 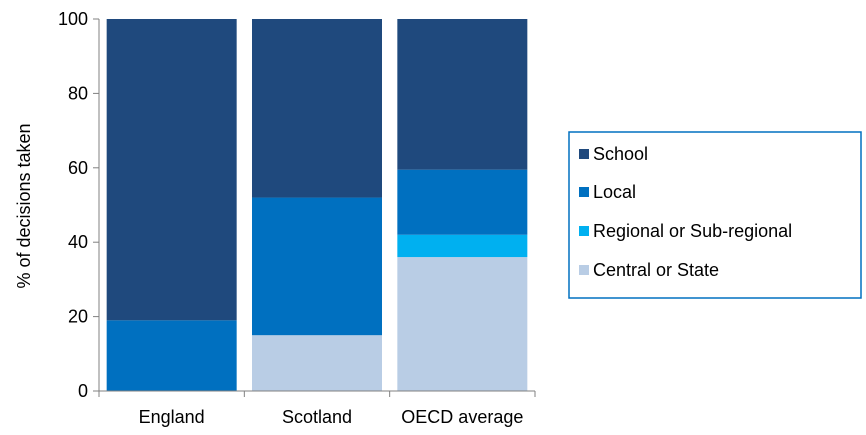 What do you see at coordinates (317, 417) in the screenshot?
I see `x-tick-label: Scotland` at bounding box center [317, 417].